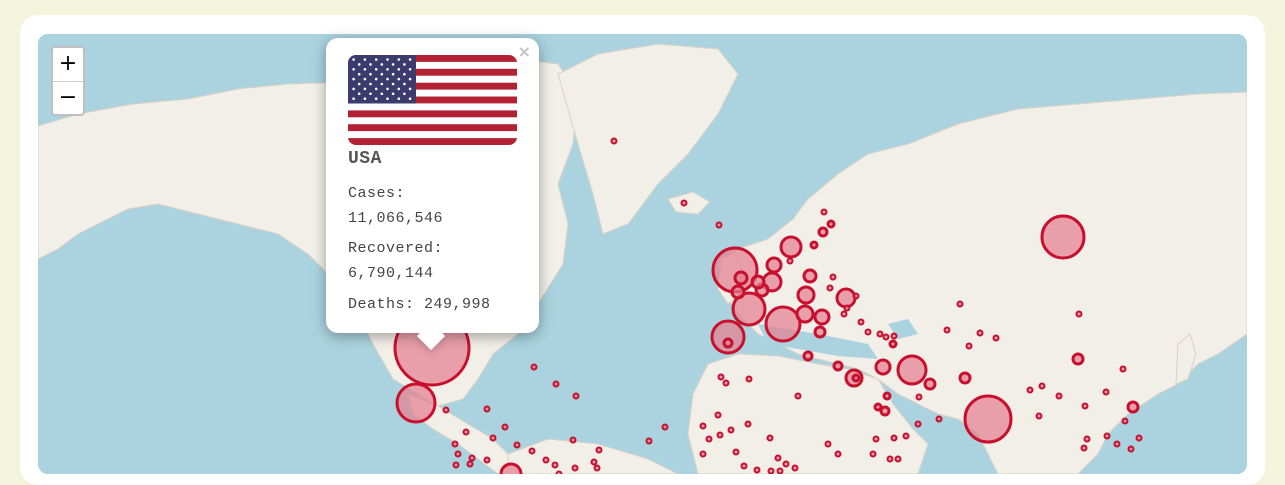  Describe the element at coordinates (68, 97) in the screenshot. I see `zoom-out-button: −` at that location.